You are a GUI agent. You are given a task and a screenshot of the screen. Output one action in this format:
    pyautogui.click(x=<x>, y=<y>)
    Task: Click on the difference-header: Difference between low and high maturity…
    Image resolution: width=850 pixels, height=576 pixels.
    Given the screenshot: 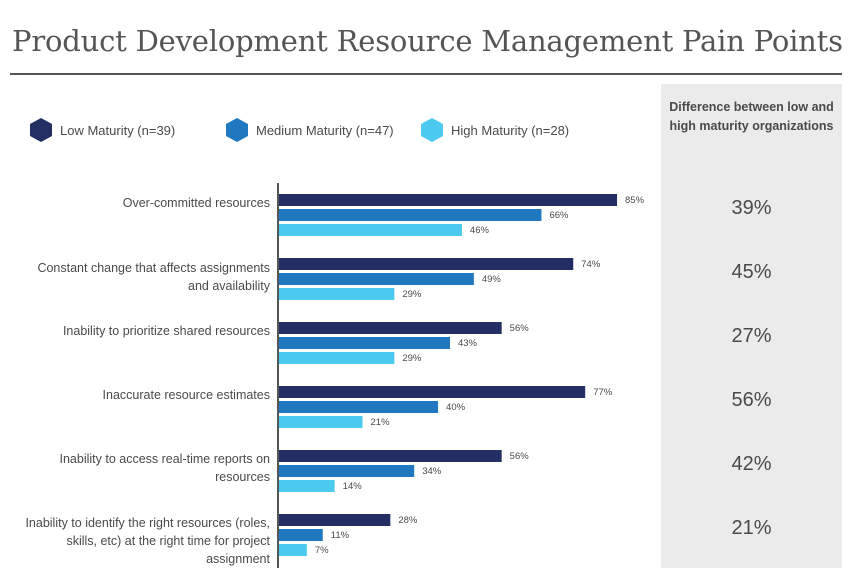 What is the action you would take?
    pyautogui.click(x=751, y=116)
    